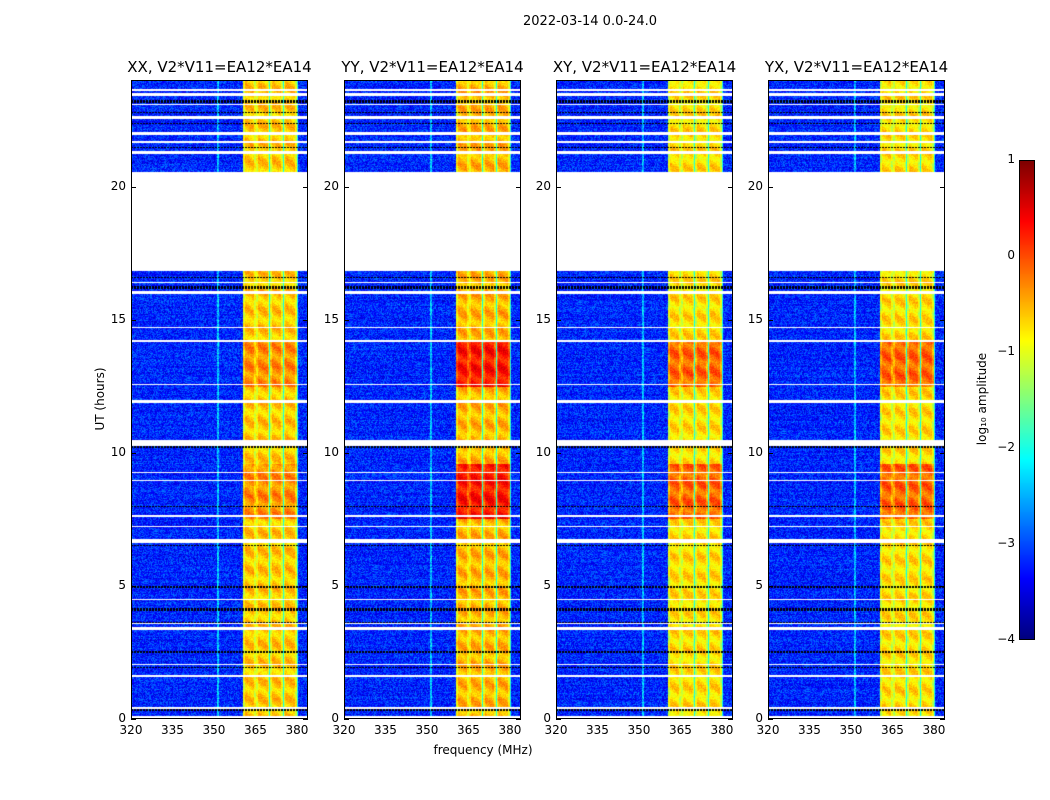 This screenshot has height=800, width=1050. What do you see at coordinates (856, 67) in the screenshot?
I see `panel-title: YX, V2*V11=EA12*EA14` at bounding box center [856, 67].